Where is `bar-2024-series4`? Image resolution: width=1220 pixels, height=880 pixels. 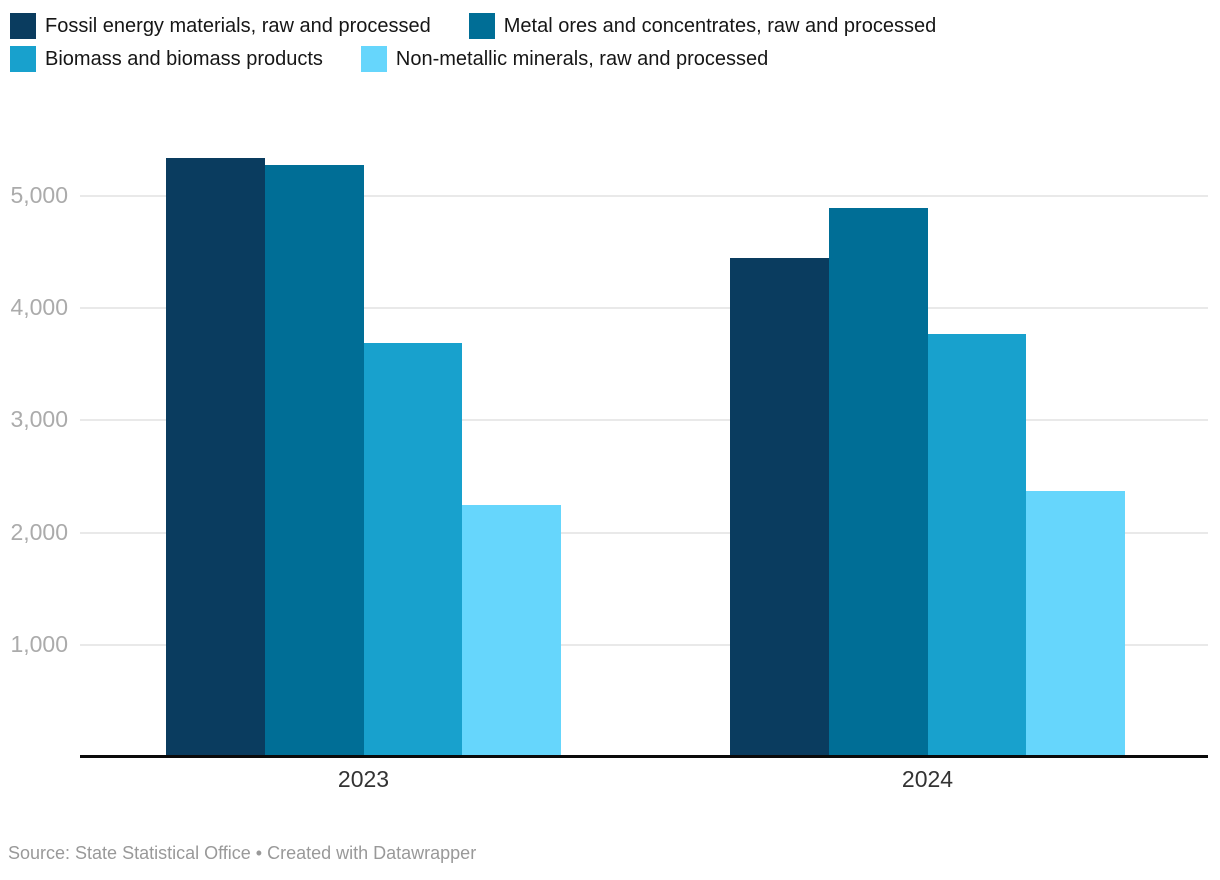
bar-2024-series4 is located at coordinates (1075, 624).